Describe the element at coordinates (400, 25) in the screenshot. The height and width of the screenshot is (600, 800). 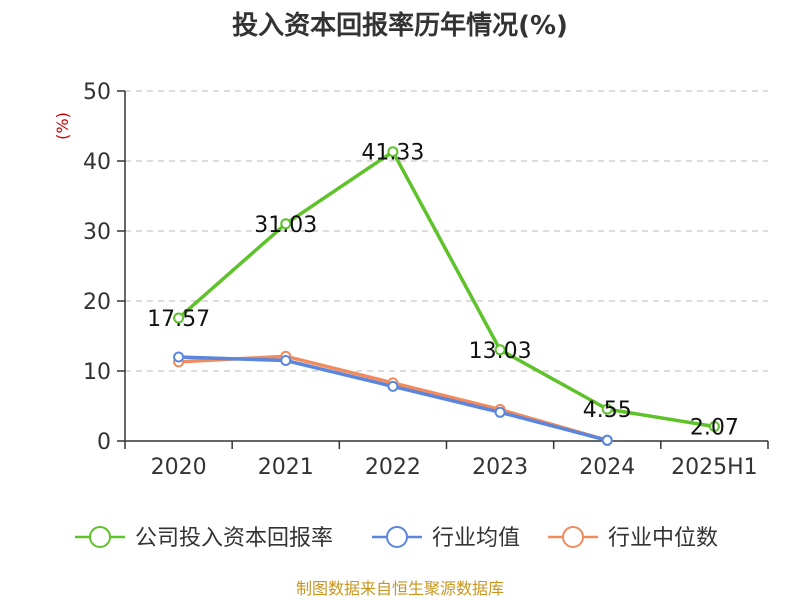
I see `chart-title: 投入资本回报率历年情况(%)` at that location.